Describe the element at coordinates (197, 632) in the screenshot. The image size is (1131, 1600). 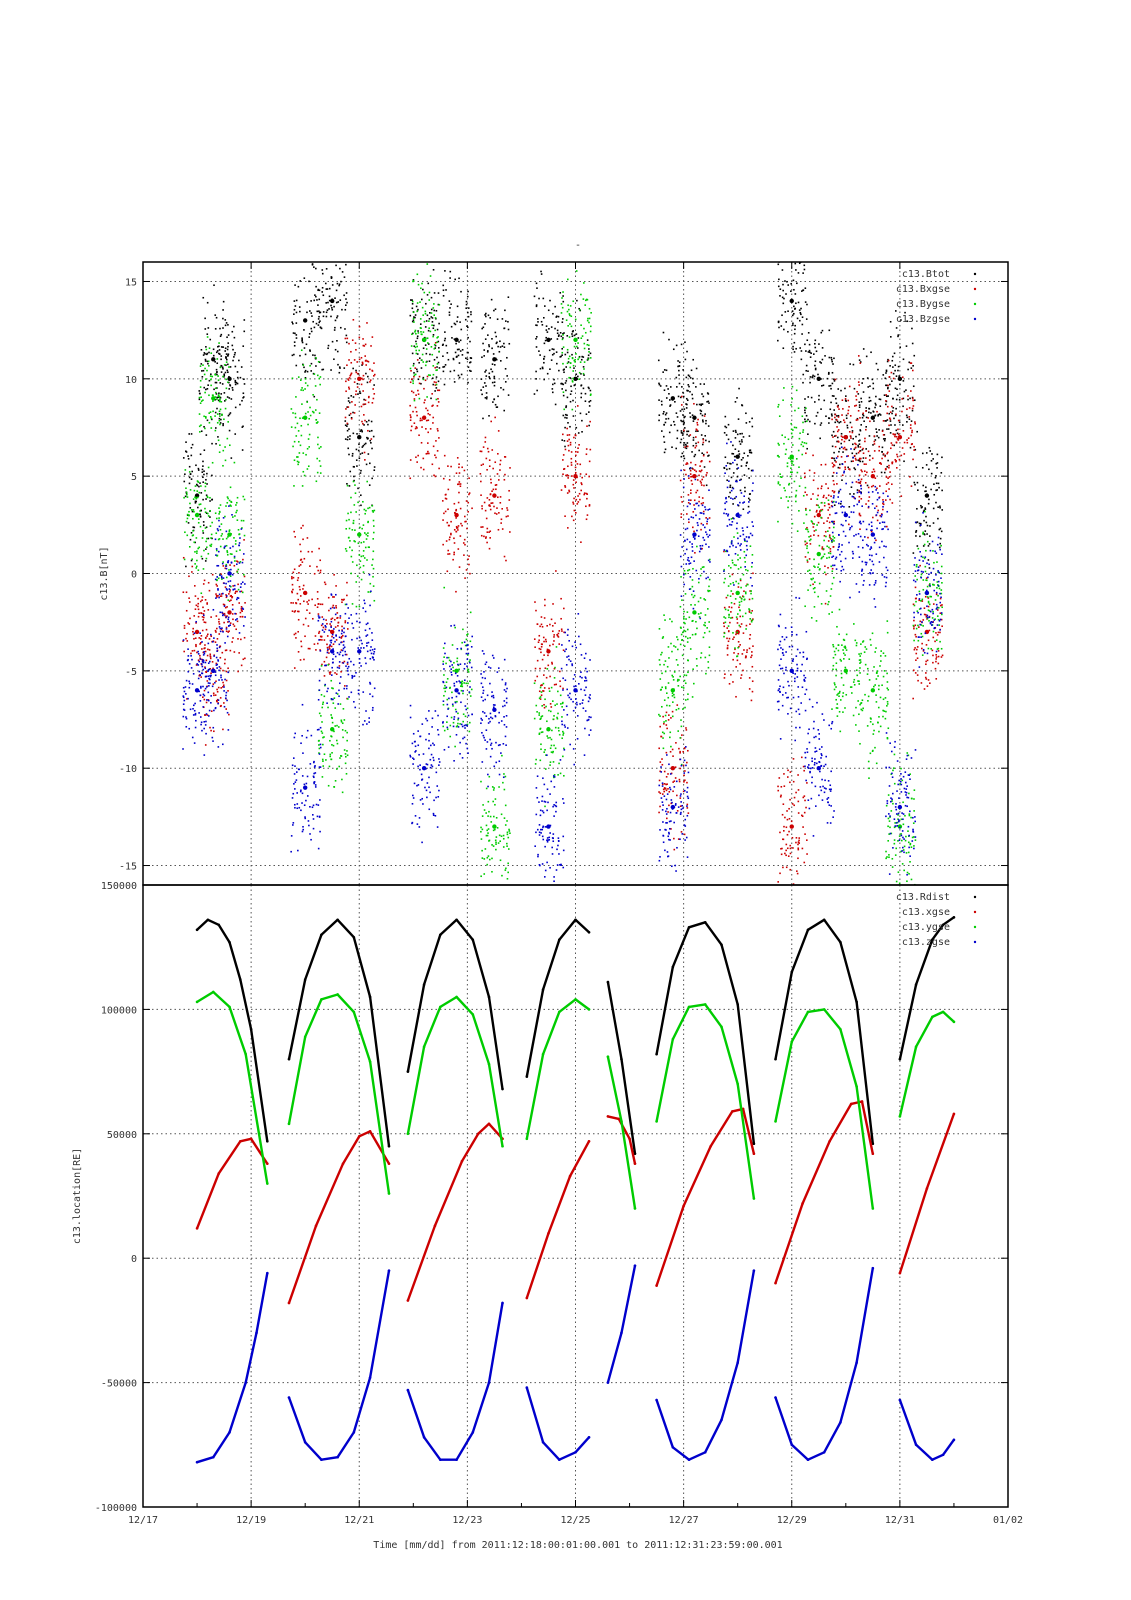
I see `data-point` at that location.